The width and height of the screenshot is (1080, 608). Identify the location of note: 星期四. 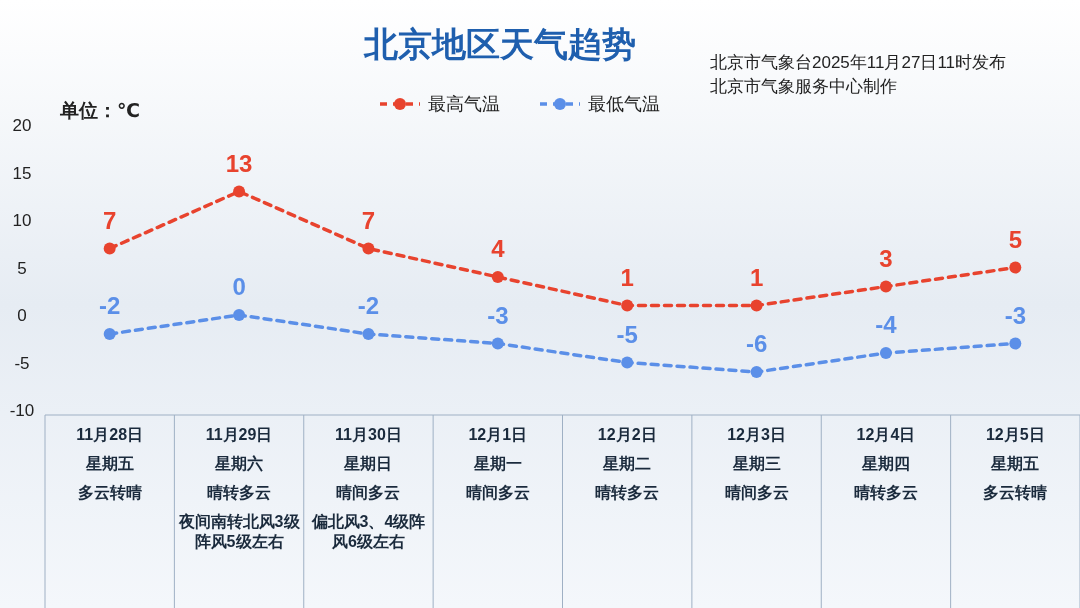
(885, 463).